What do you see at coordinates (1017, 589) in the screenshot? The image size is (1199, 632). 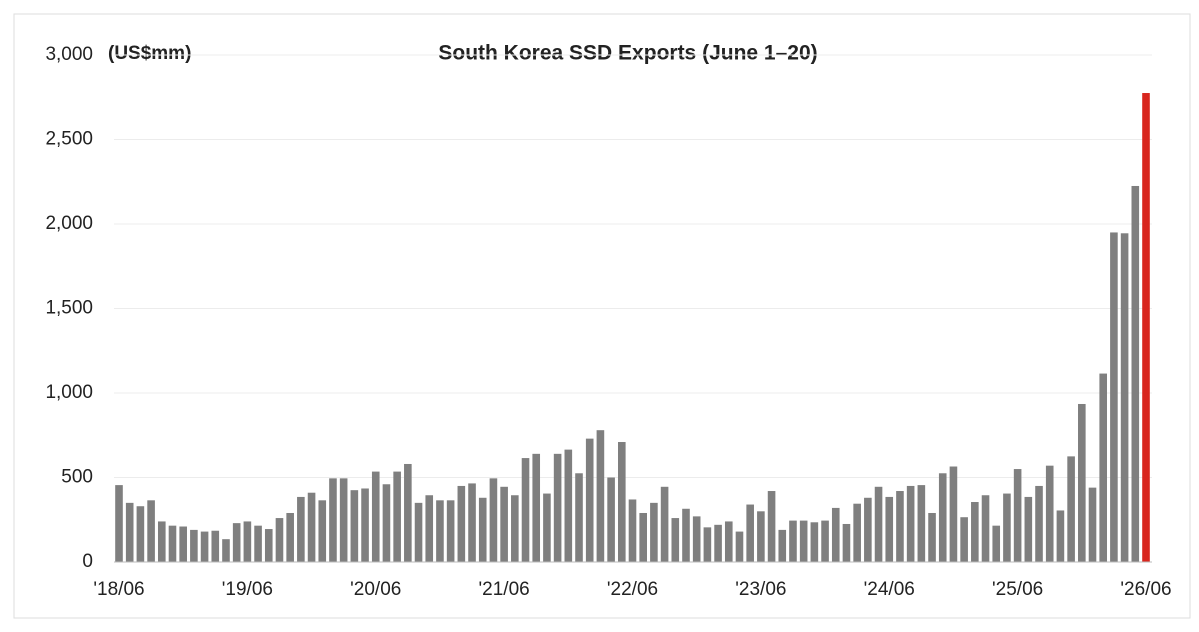 I see `x-tick-label: '25/06` at bounding box center [1017, 589].